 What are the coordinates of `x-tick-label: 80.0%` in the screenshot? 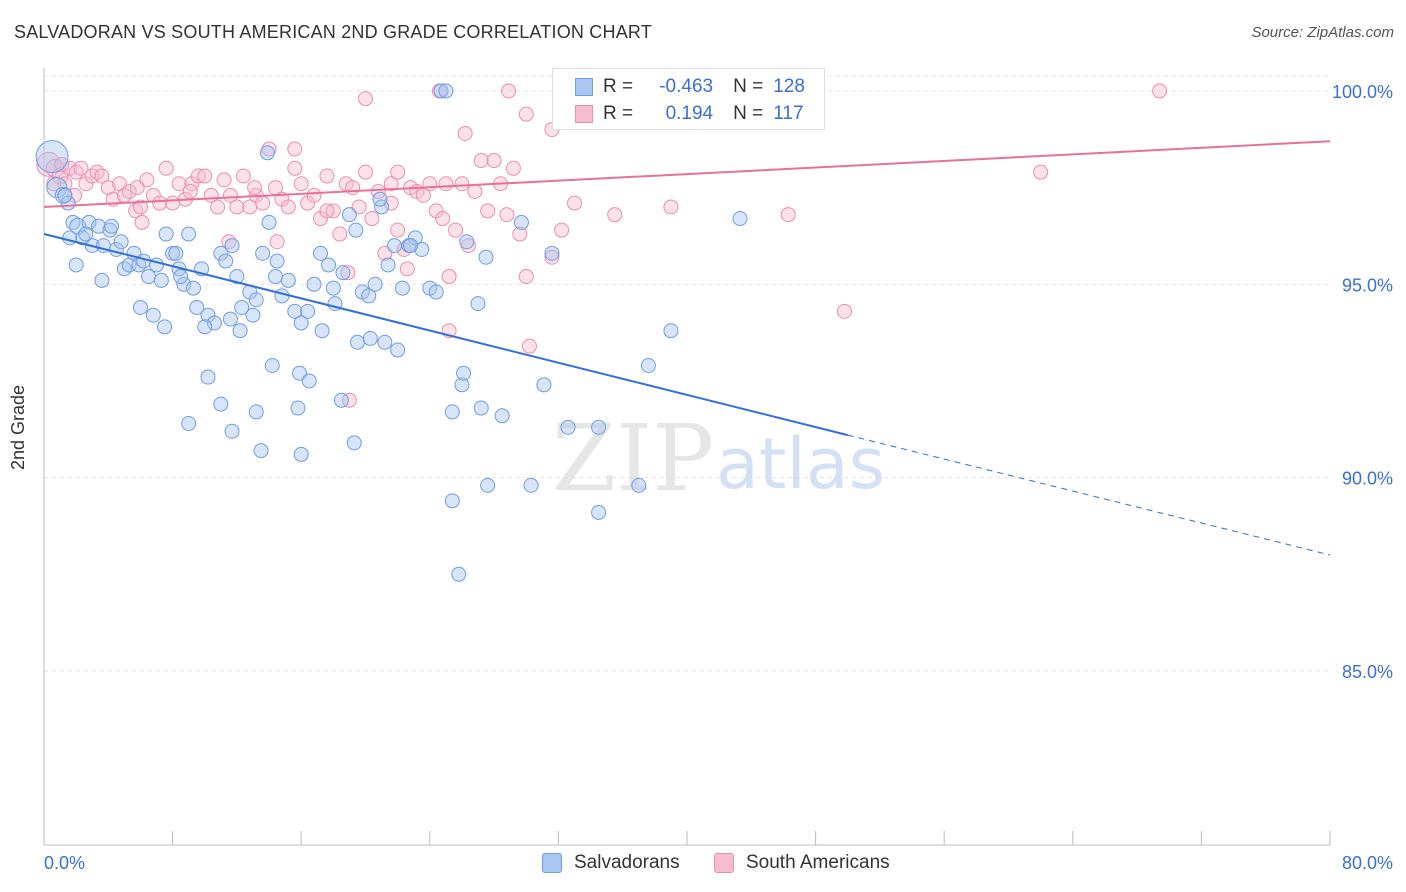 It's located at (1367, 863).